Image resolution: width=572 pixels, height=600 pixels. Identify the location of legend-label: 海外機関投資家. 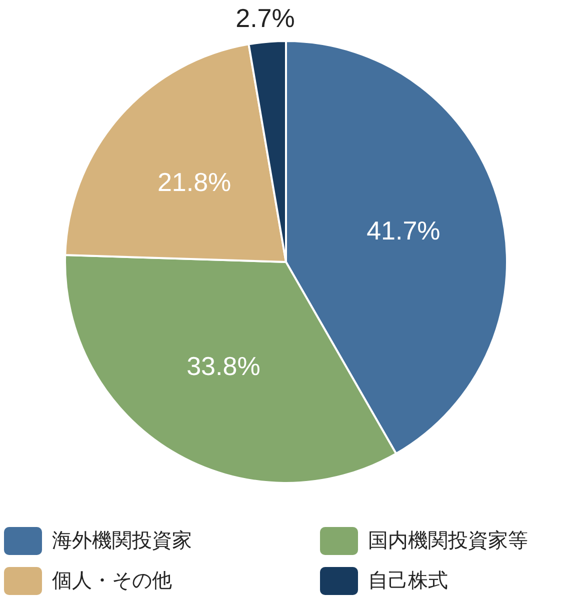
(122, 541).